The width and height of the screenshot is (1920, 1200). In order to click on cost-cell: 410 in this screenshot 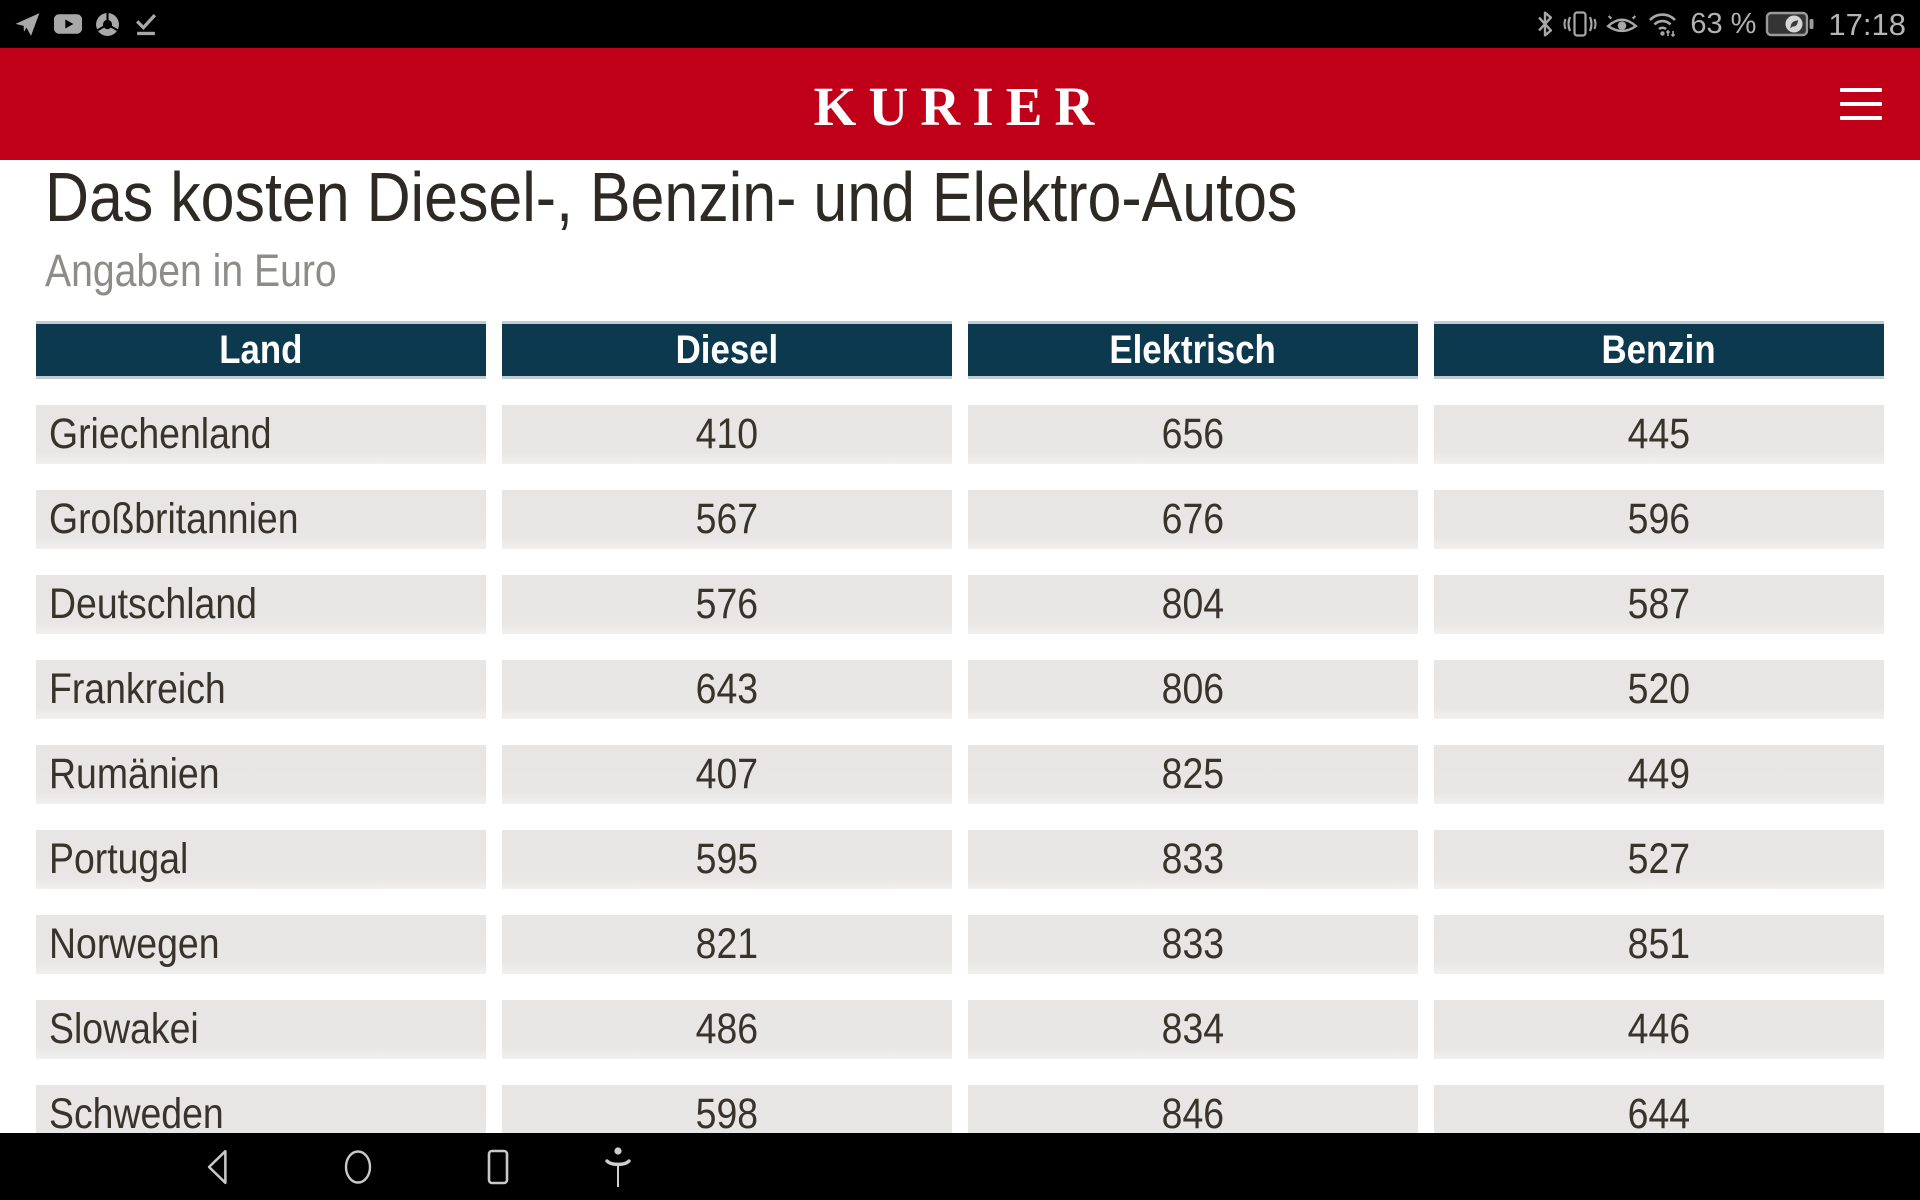, I will do `click(727, 434)`.